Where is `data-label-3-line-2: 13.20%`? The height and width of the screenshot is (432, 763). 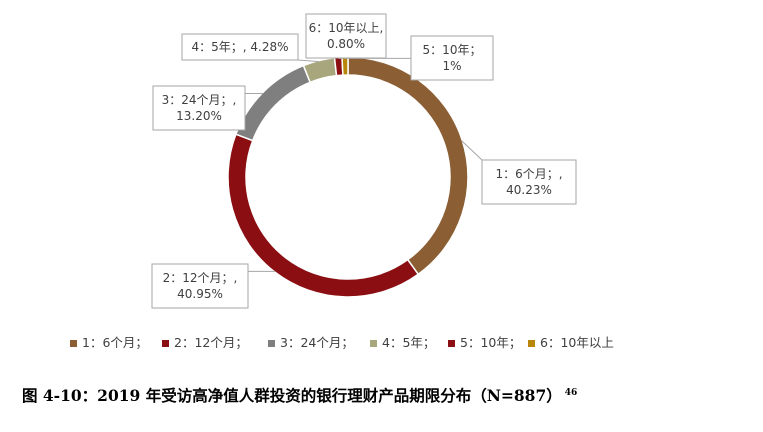
data-label-3-line-2: 13.20% is located at coordinates (199, 116).